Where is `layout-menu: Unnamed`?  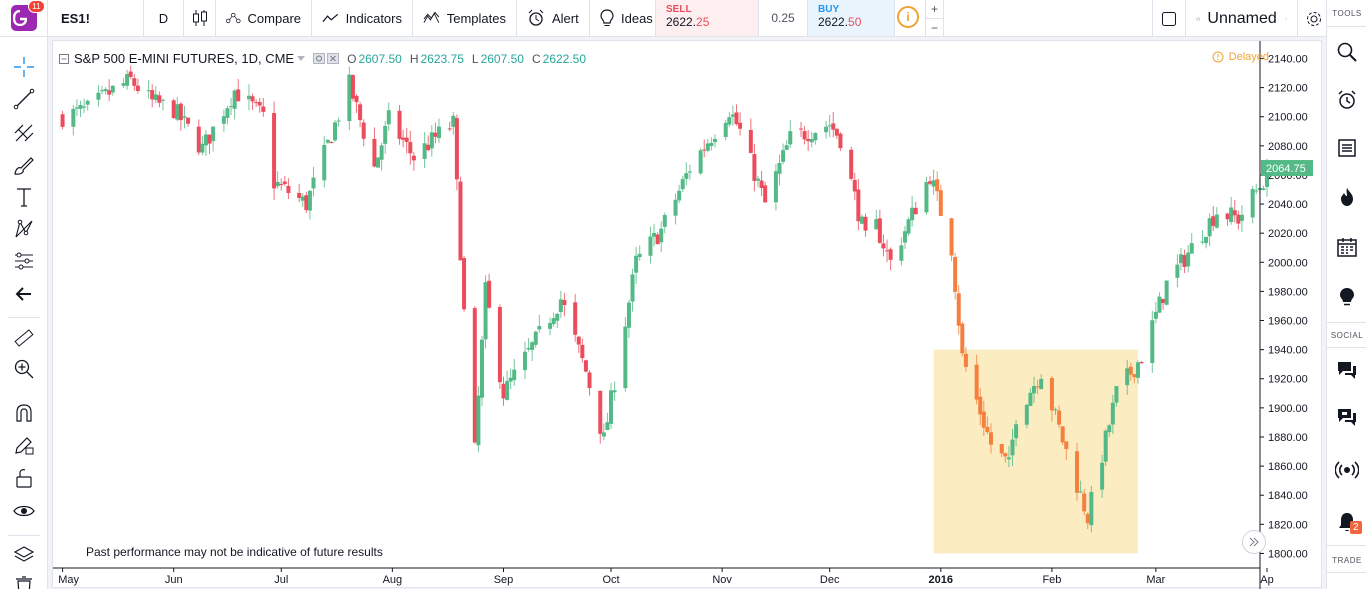
layout-menu: Unnamed is located at coordinates (1241, 18).